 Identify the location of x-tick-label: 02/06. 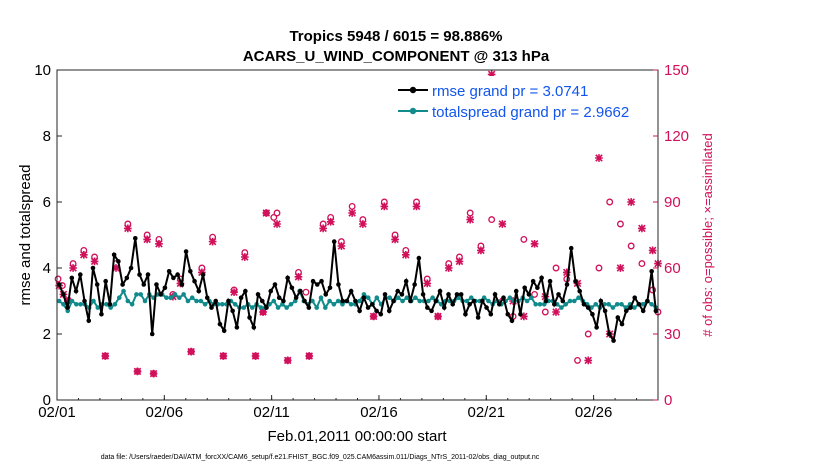
(165, 412).